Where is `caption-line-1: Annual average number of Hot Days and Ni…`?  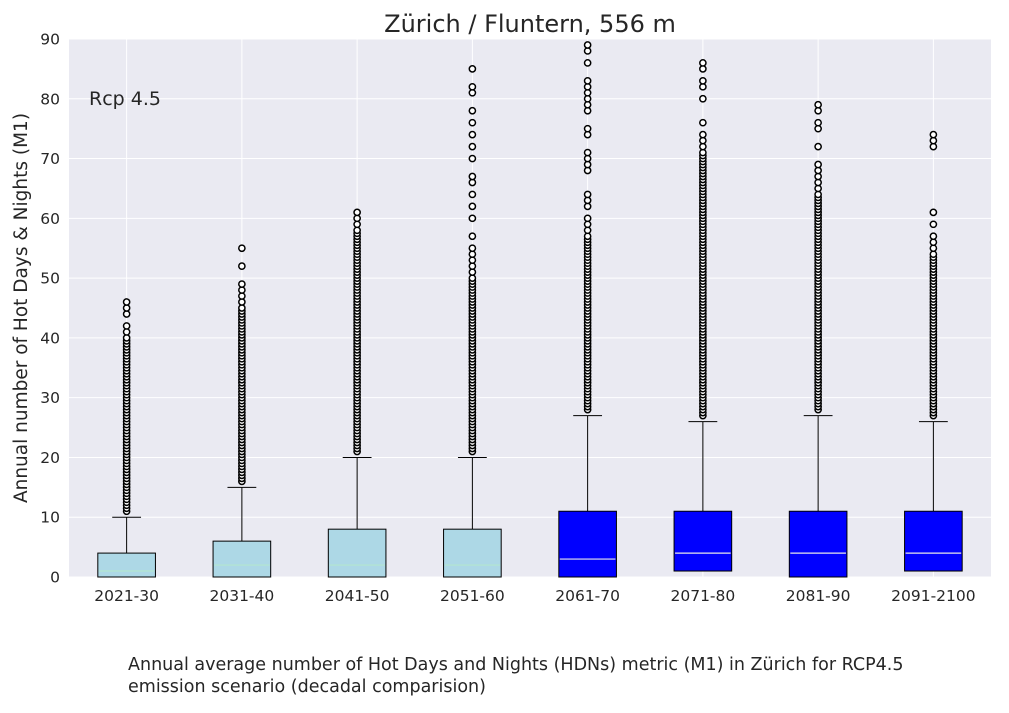 caption-line-1: Annual average number of Hot Days and Ni… is located at coordinates (516, 665).